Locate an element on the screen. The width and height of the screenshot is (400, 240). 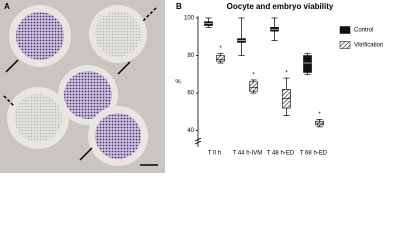
legend-label: Control is located at coordinates (363, 31).